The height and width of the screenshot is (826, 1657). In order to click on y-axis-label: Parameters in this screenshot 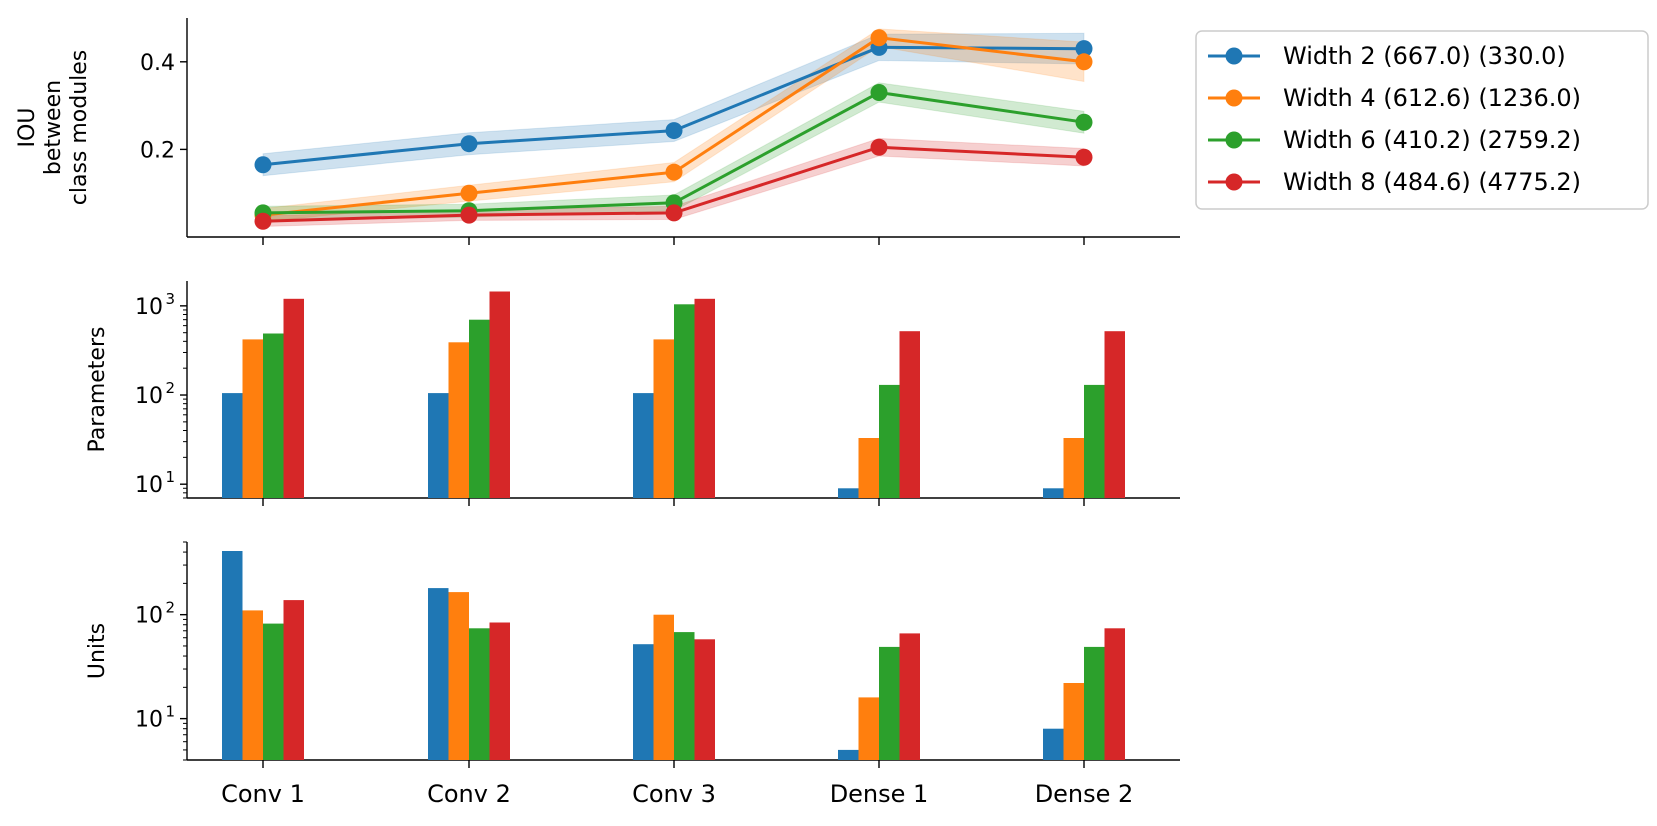, I will do `click(97, 390)`.